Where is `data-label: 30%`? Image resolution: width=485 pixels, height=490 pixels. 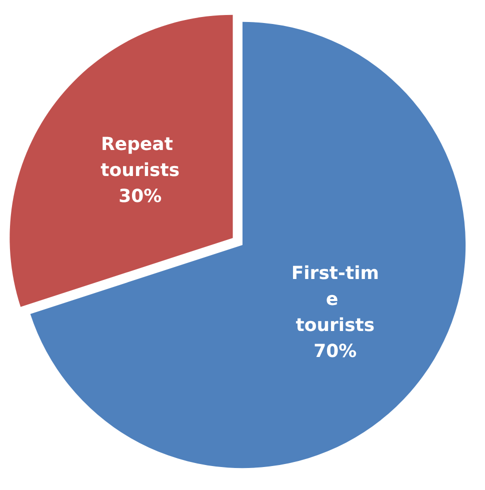 data-label: 30% is located at coordinates (140, 197).